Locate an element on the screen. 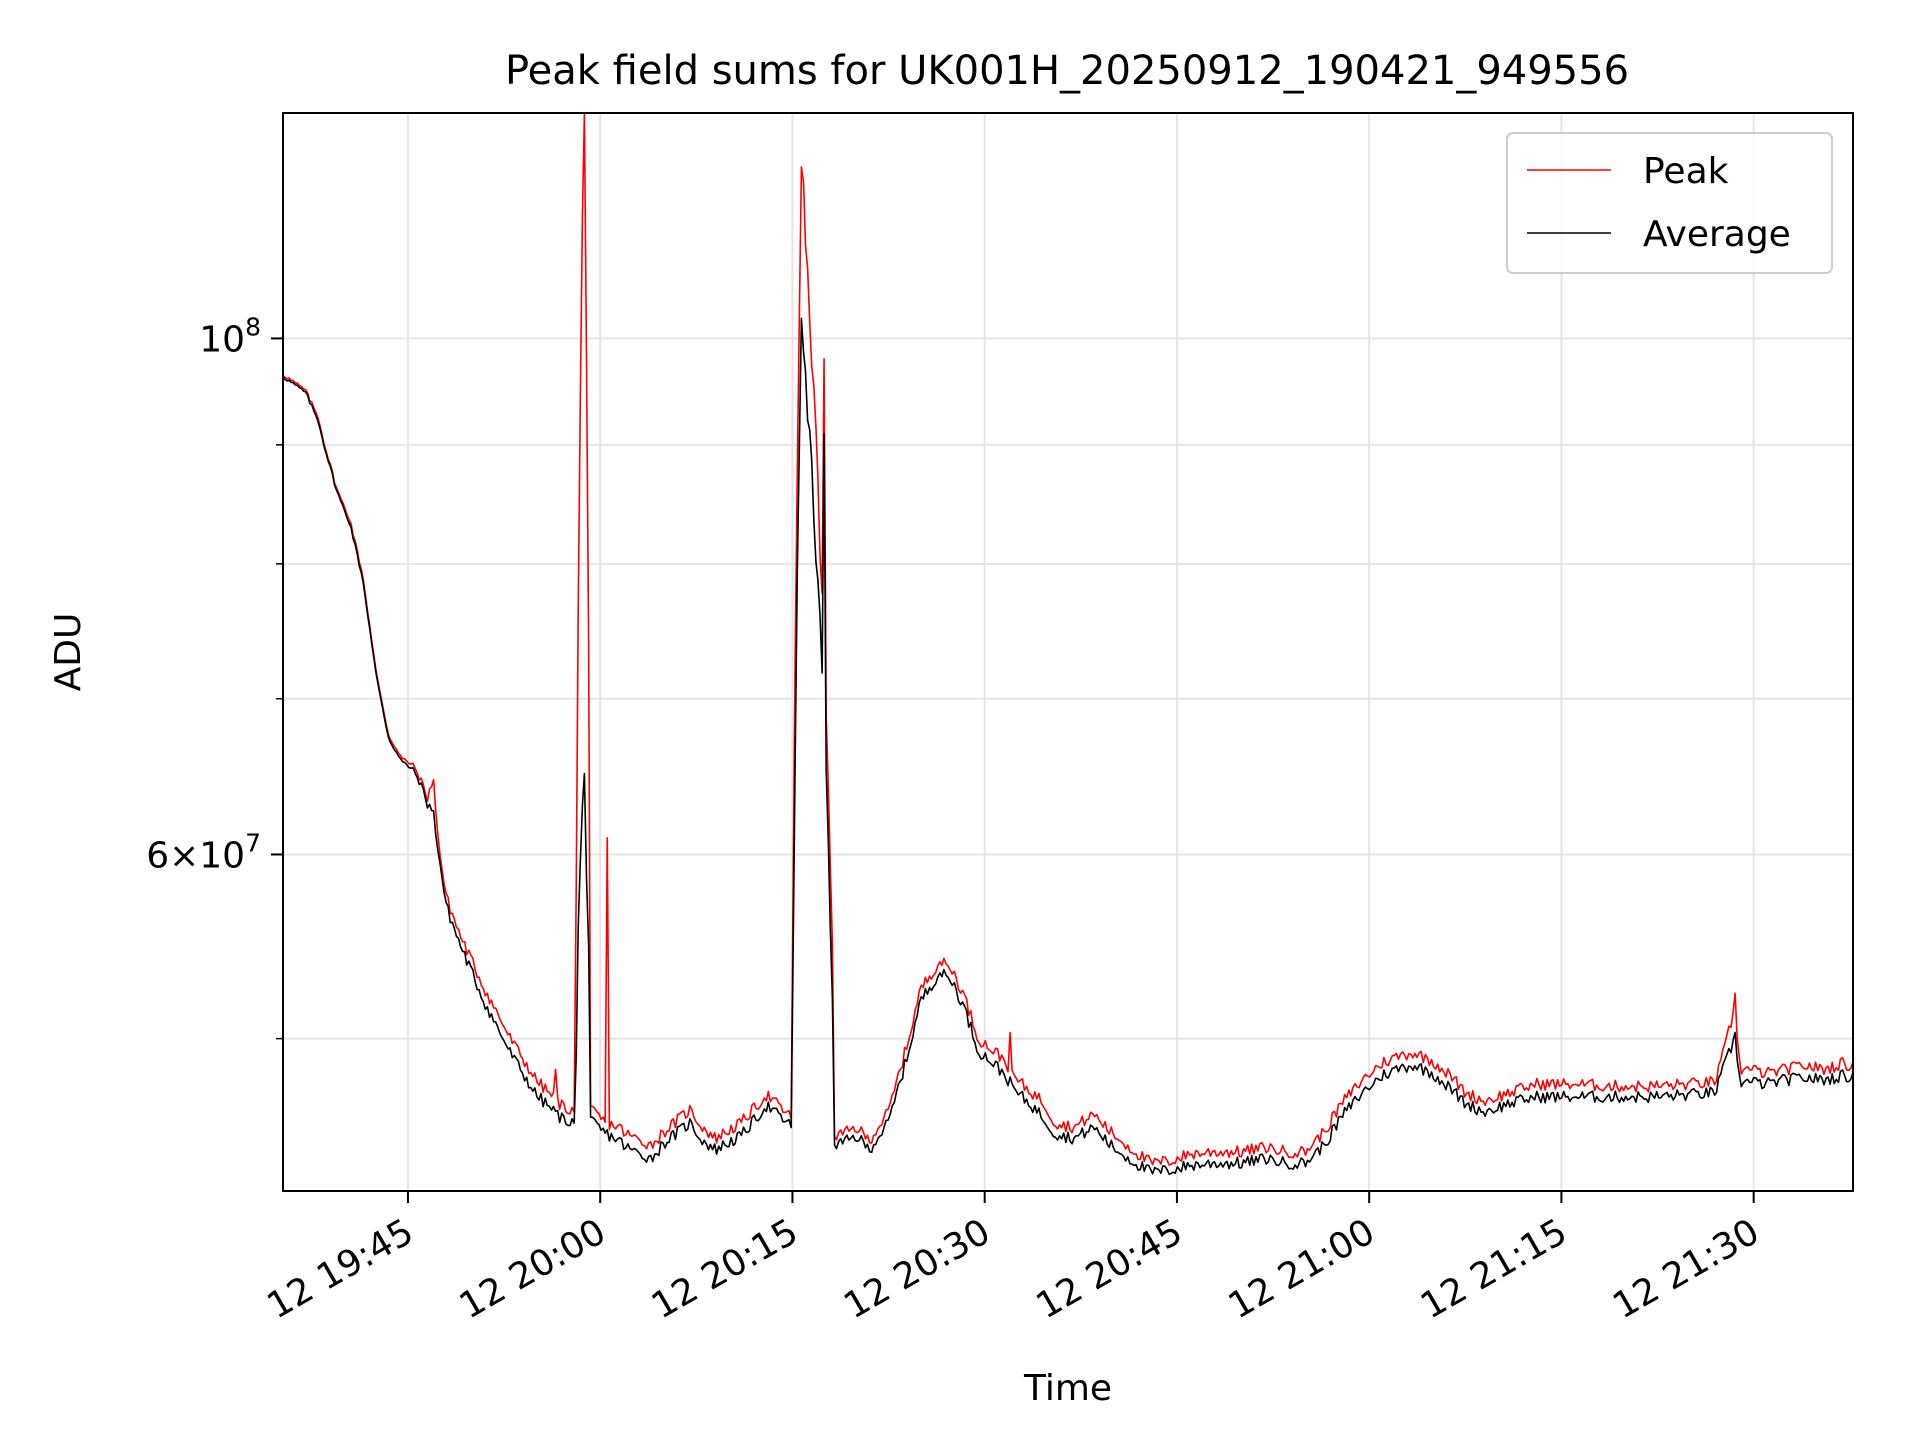 The height and width of the screenshot is (1440, 1920). legend: Peak Average is located at coordinates (1669, 203).